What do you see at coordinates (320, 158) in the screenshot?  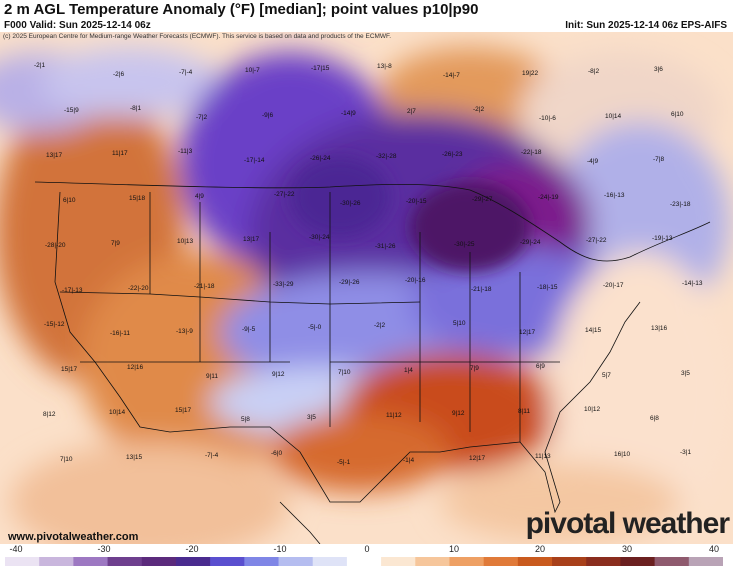 I see `station-value: -26|-24` at bounding box center [320, 158].